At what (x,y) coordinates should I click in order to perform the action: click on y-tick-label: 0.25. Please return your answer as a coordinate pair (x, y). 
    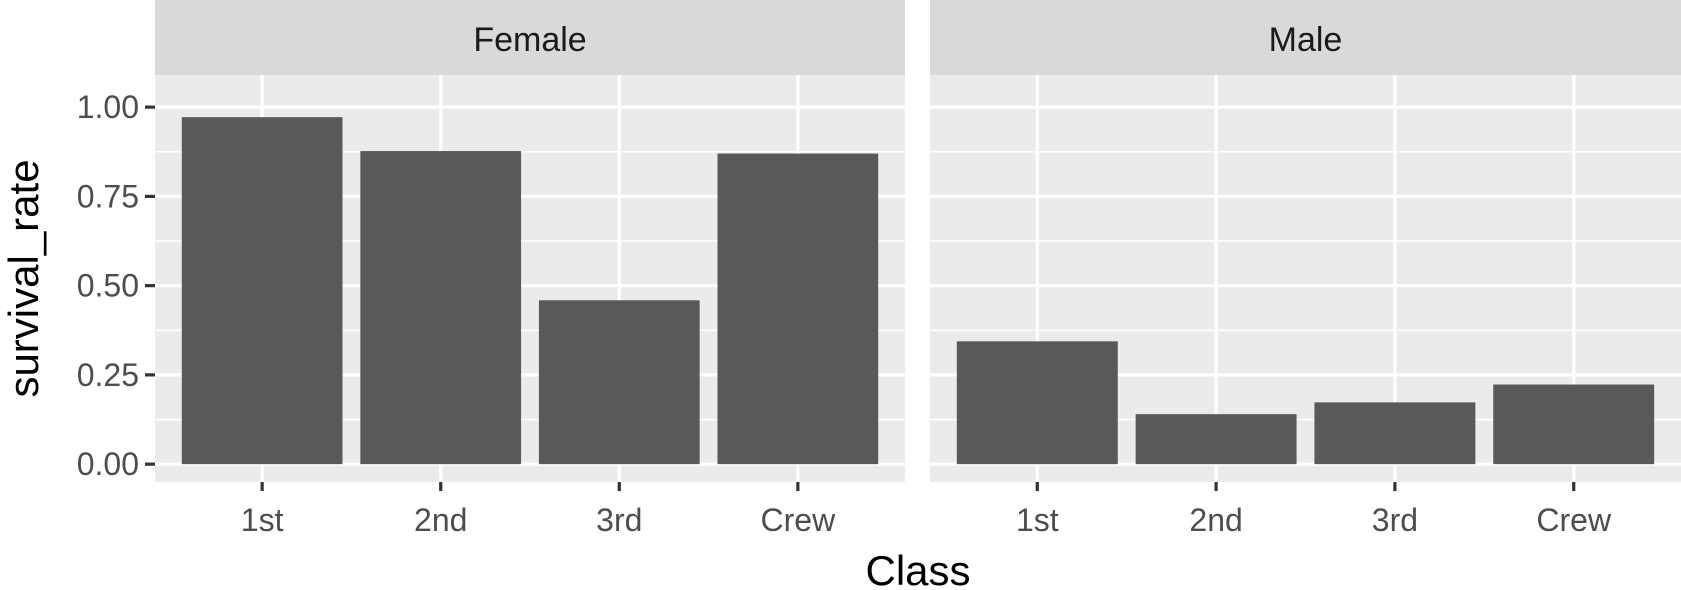
    Looking at the image, I should click on (108, 375).